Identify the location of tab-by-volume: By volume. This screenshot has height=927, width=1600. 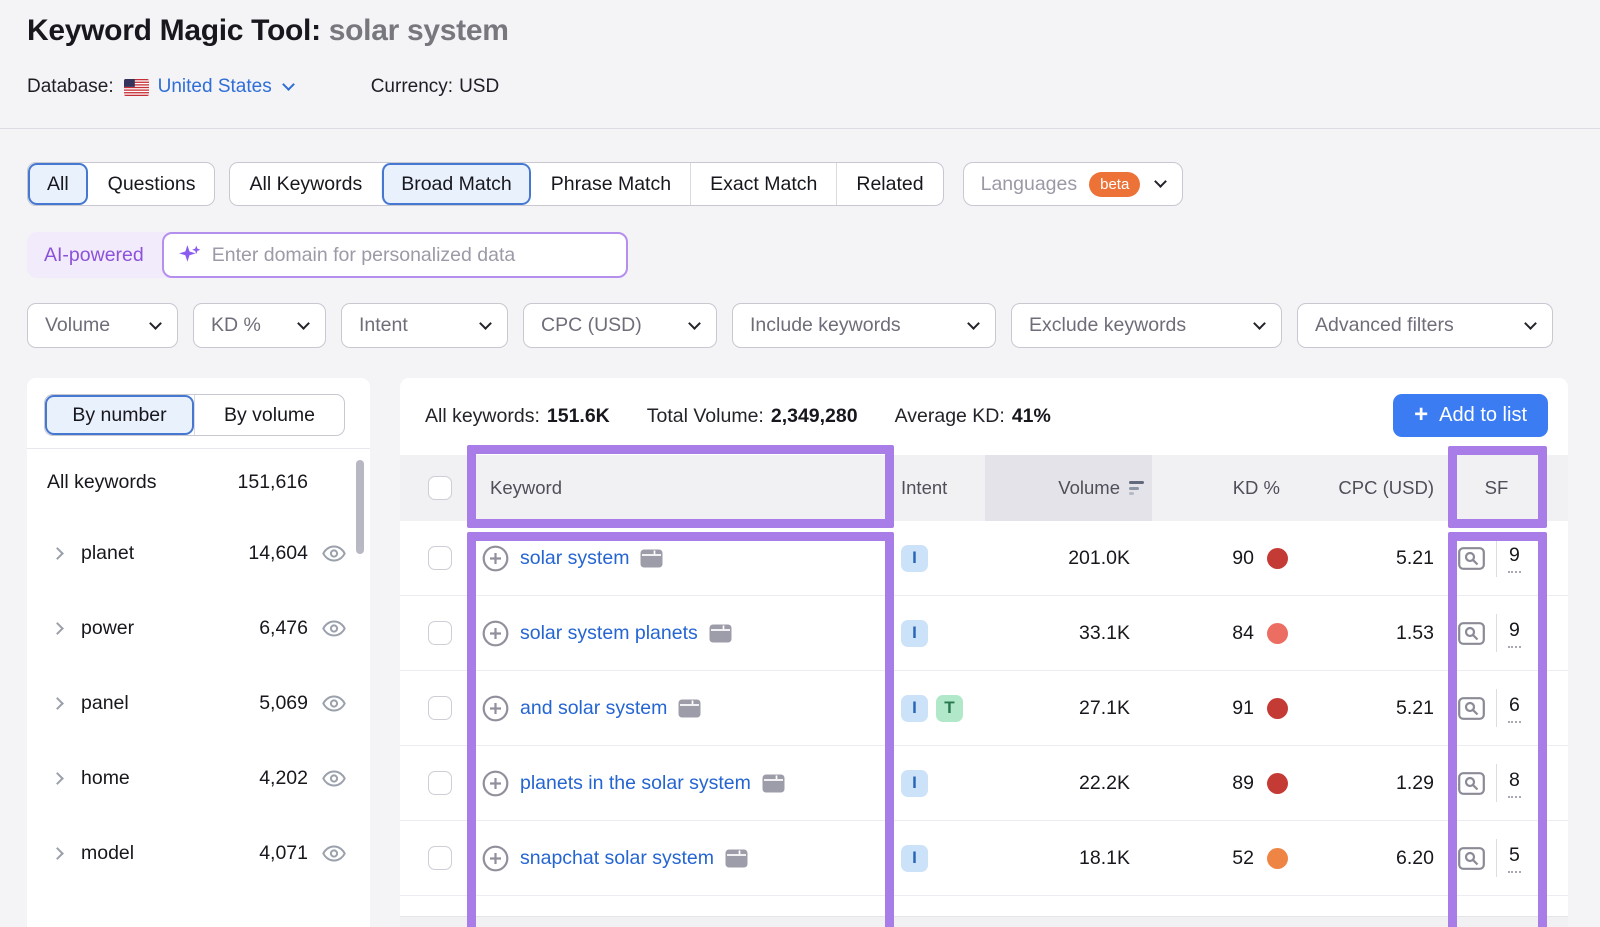
(269, 415).